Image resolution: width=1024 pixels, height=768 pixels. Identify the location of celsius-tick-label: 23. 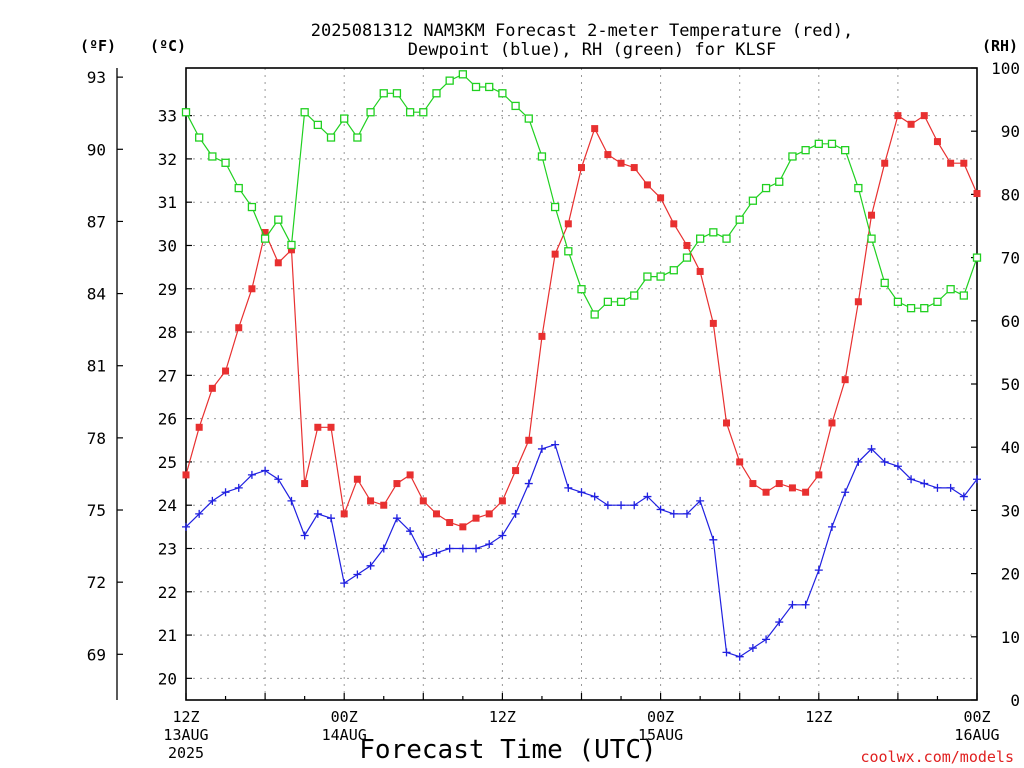
(167, 548).